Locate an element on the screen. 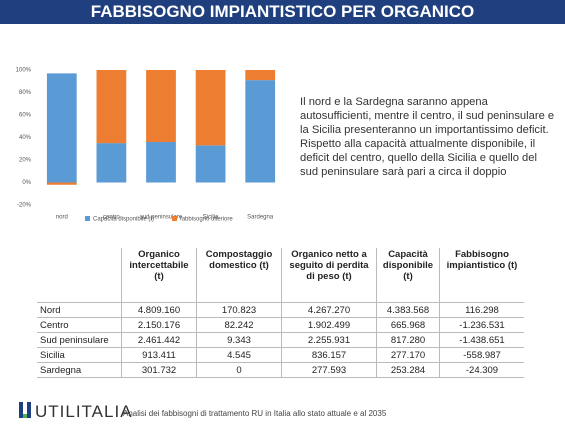  table-cell: 301.732 is located at coordinates (159, 370).